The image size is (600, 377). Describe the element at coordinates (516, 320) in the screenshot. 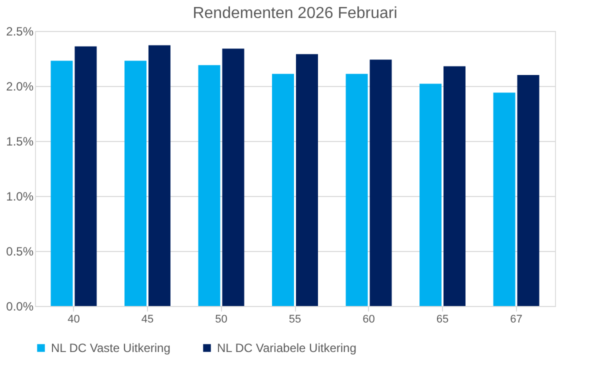

I see `x-tick-label: 67` at that location.